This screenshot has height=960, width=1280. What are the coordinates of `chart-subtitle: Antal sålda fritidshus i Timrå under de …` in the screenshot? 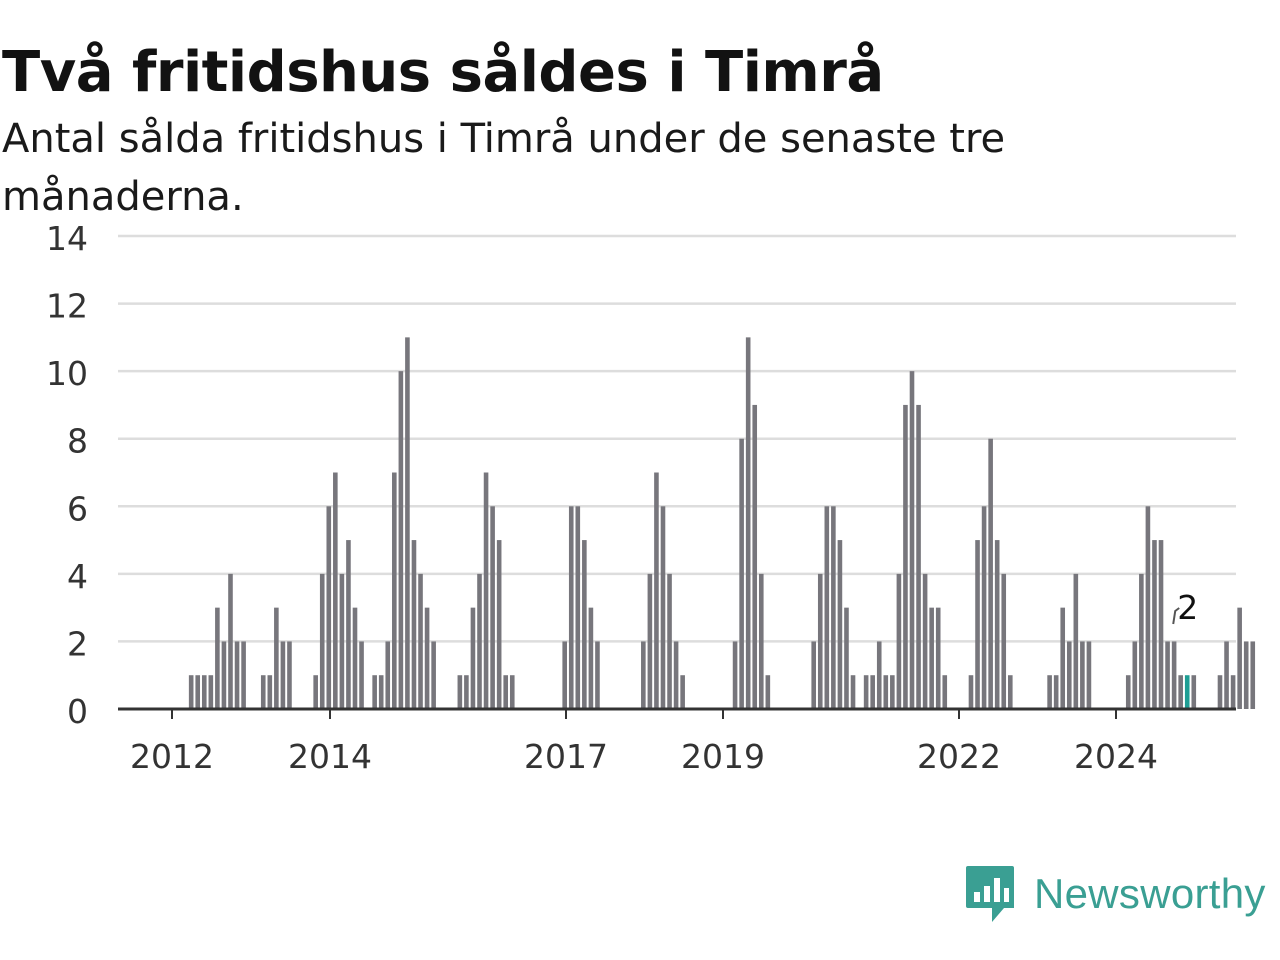 It's located at (504, 168).